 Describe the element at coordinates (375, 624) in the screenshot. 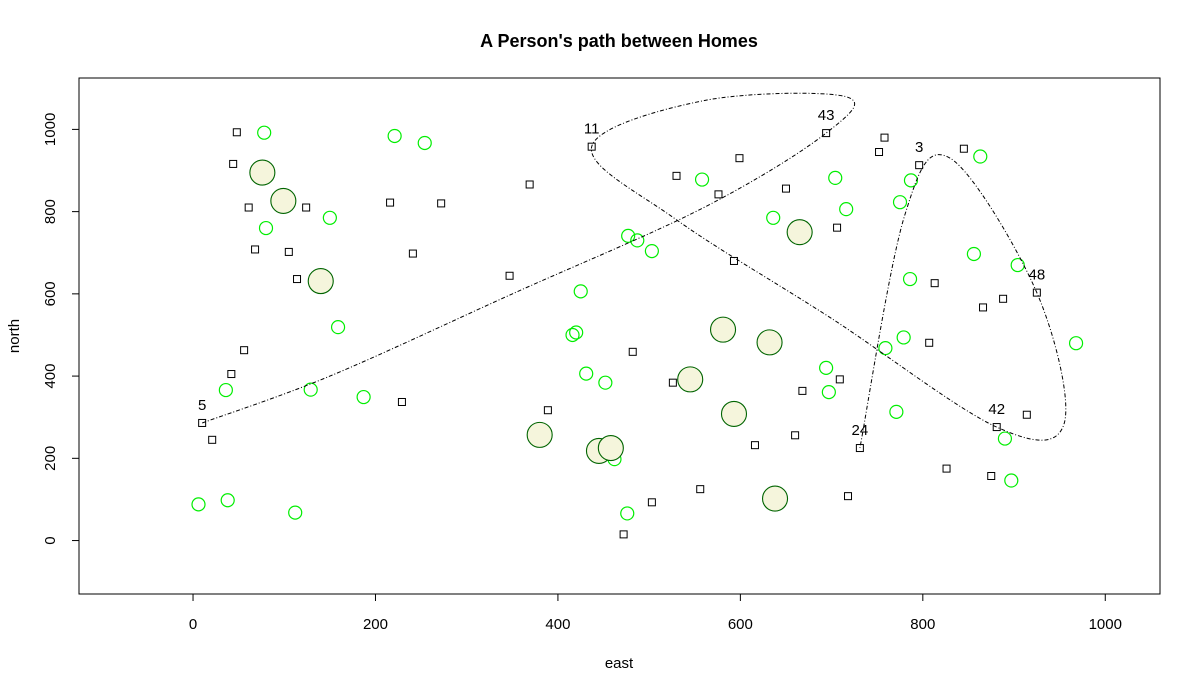

I see `x-tick-label: 200` at that location.